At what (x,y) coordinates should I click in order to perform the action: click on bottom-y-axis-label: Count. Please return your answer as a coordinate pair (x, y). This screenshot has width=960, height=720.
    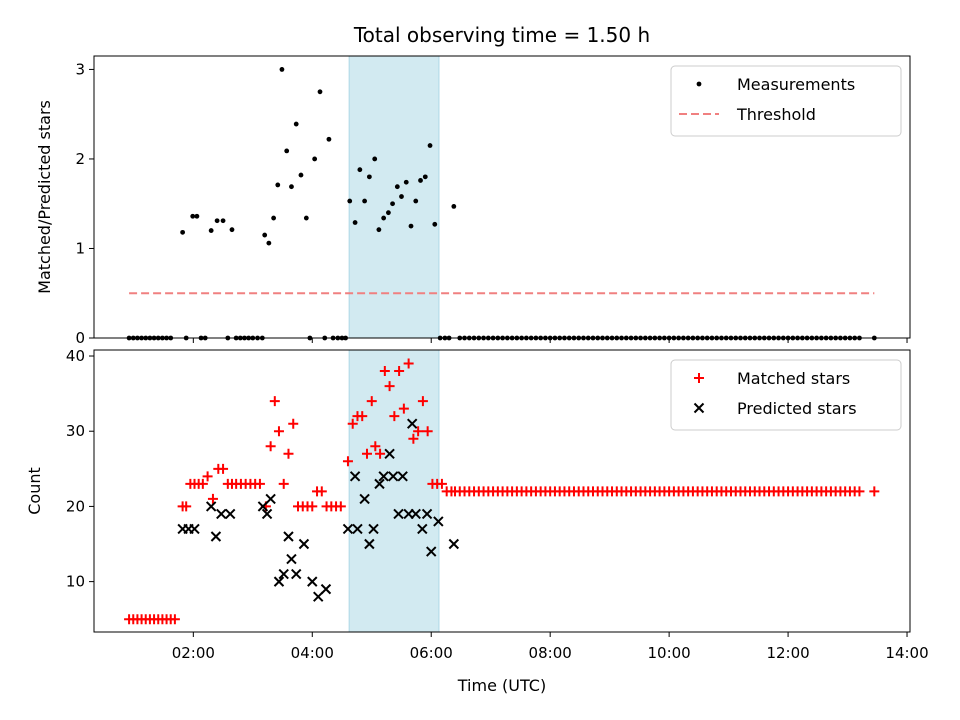
    Looking at the image, I should click on (34, 491).